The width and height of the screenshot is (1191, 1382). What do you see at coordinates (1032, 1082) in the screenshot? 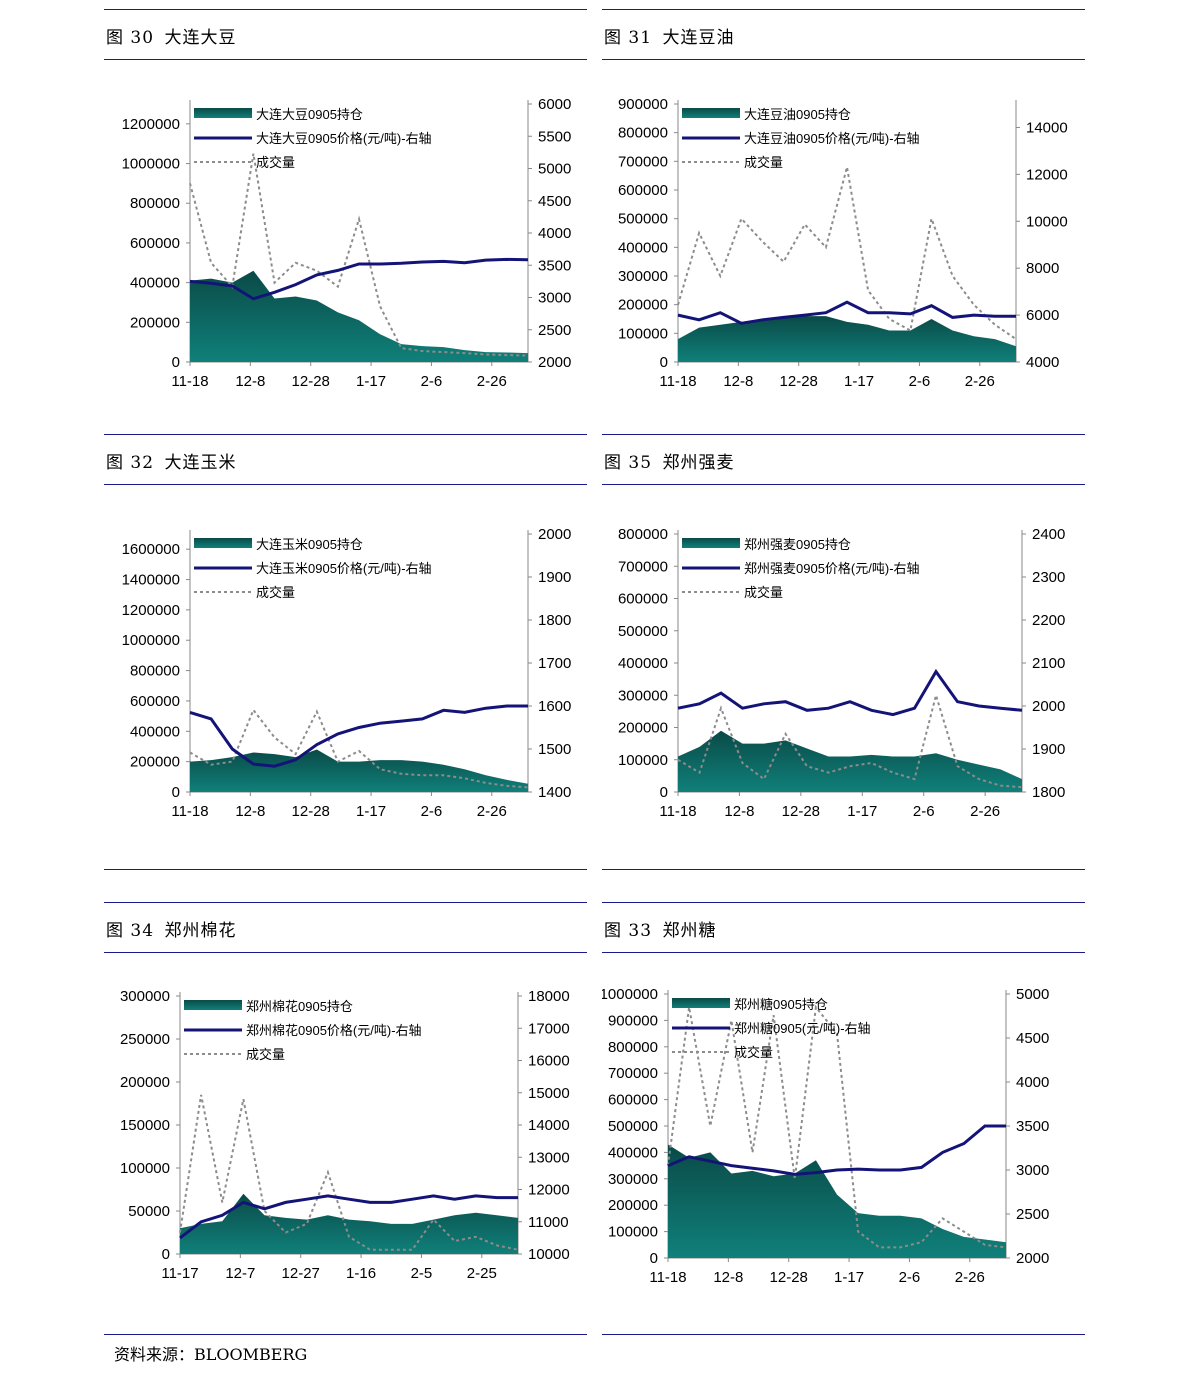
I see `right-tick-label: 4000` at bounding box center [1032, 1082].